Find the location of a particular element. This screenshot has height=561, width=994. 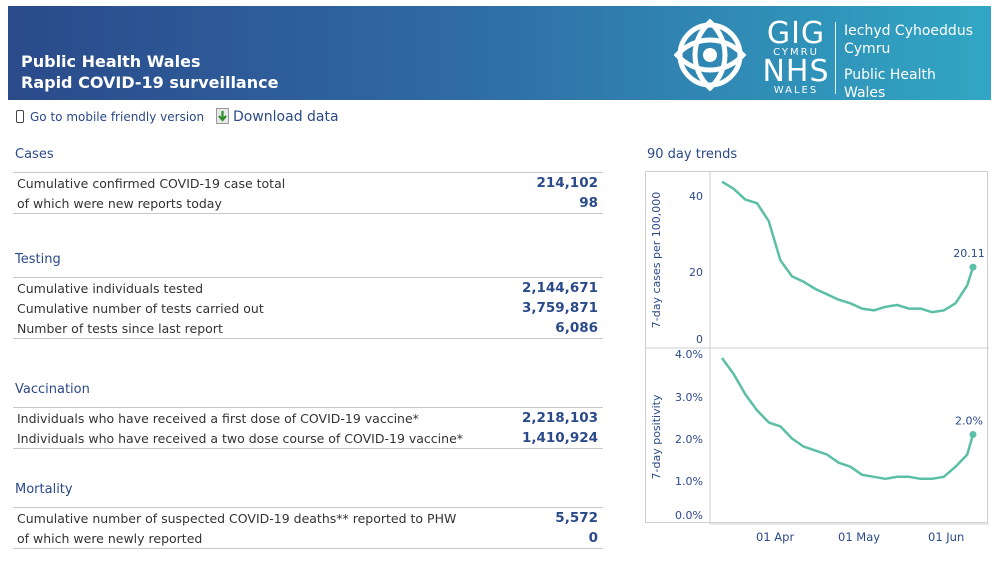

chart1-series-line is located at coordinates (848, 247).